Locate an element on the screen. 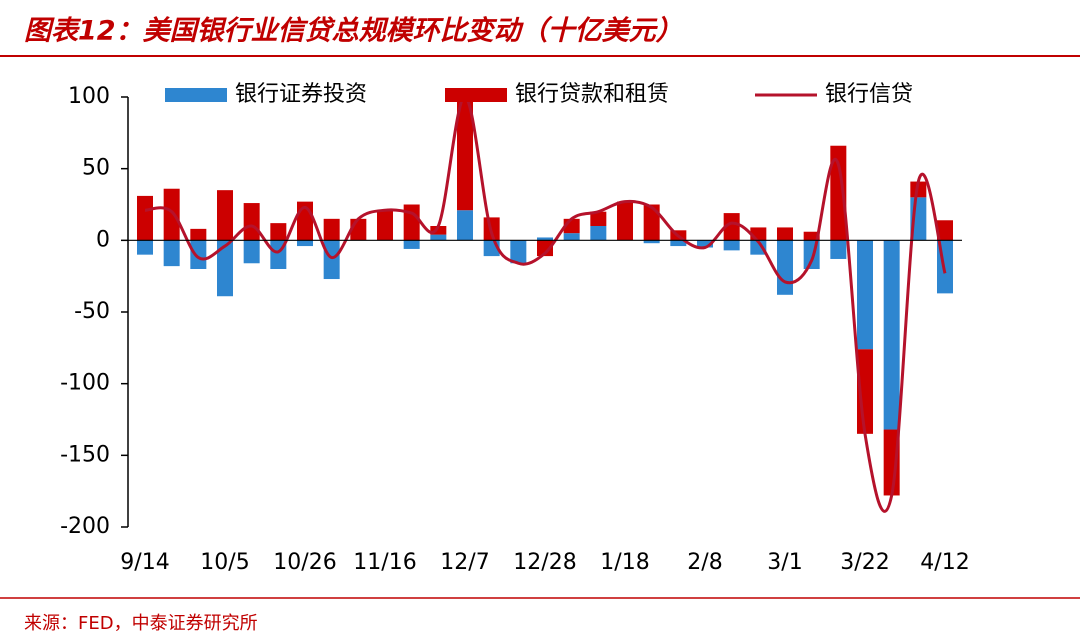  chart-title: 图表12：美国银行业信贷总规模环比变动（十亿美元） is located at coordinates (353, 31).